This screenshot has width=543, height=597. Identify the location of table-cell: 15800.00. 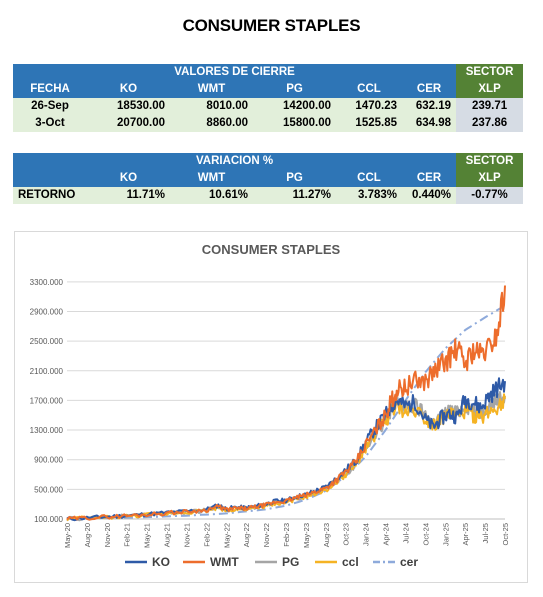
(294, 123).